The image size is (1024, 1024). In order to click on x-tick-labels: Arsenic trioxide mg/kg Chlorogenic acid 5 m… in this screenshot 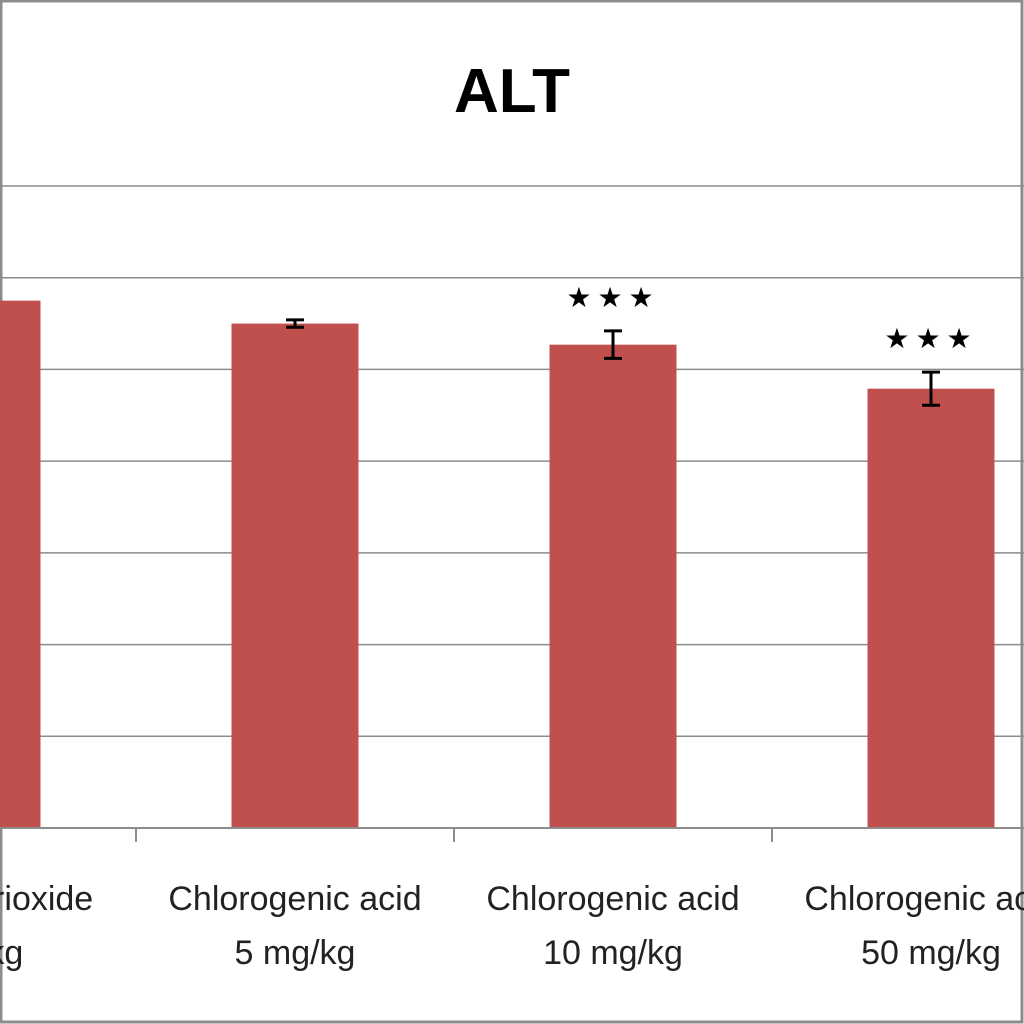, I will do `click(512, 926)`.